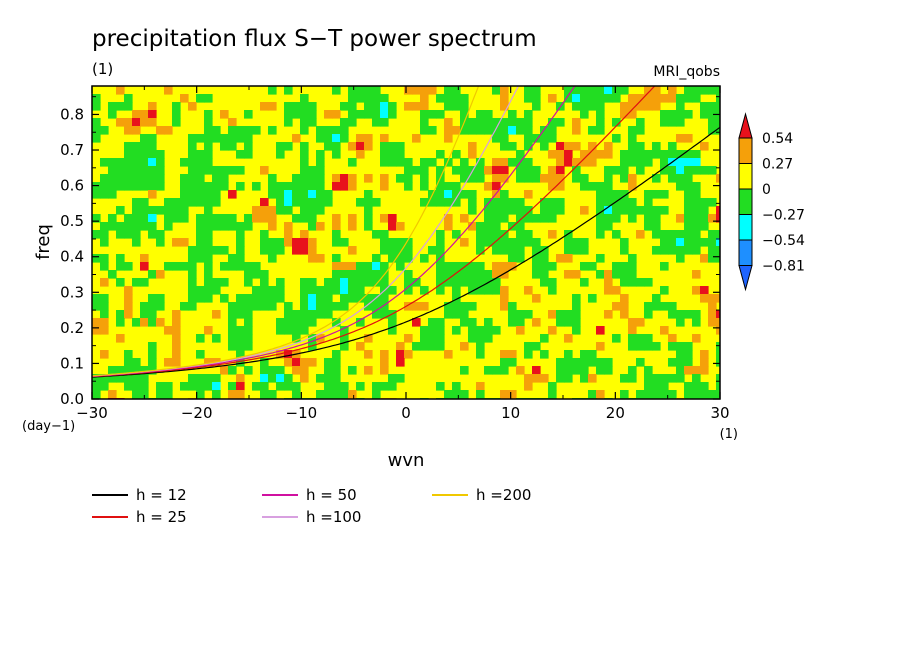 This screenshot has height=654, width=904. Describe the element at coordinates (745, 278) in the screenshot. I see `colorbar-bottom-arrow` at that location.